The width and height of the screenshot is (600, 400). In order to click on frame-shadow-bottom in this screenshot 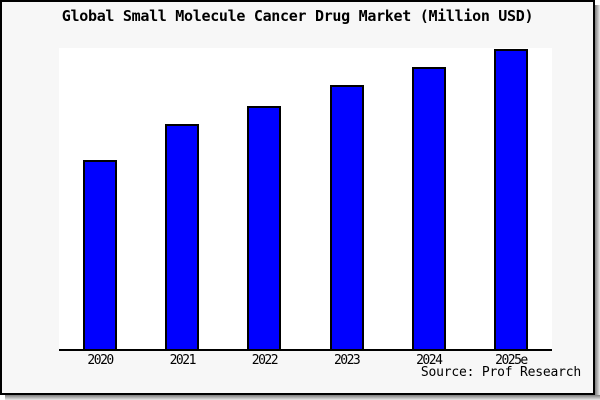, I will do `click(302, 397)`.